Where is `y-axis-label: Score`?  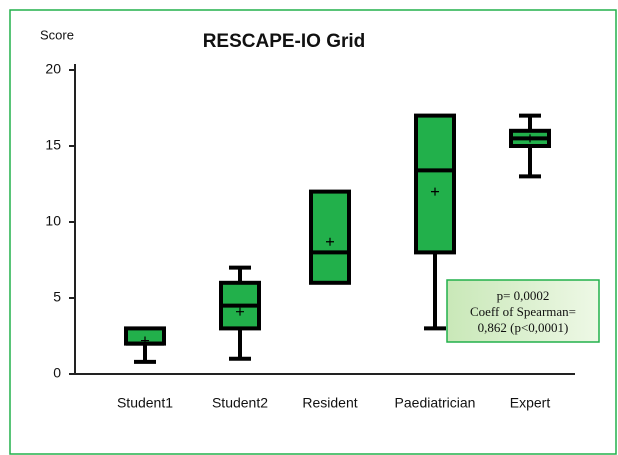 y-axis-label: Score is located at coordinates (57, 34).